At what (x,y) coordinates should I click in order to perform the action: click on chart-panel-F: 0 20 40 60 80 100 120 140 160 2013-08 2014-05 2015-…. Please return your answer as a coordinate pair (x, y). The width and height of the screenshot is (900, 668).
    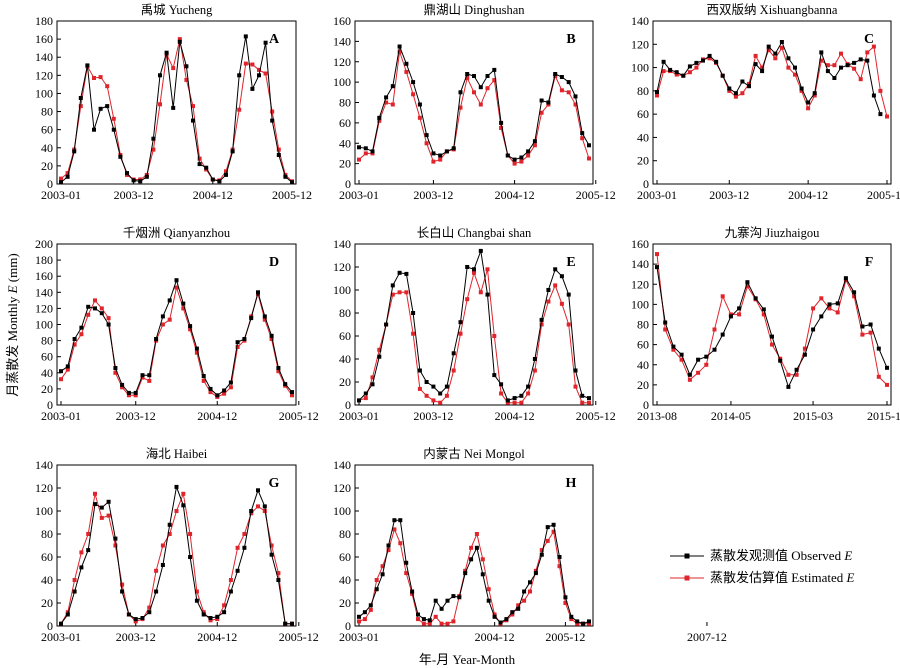
    Looking at the image, I should click on (765, 324).